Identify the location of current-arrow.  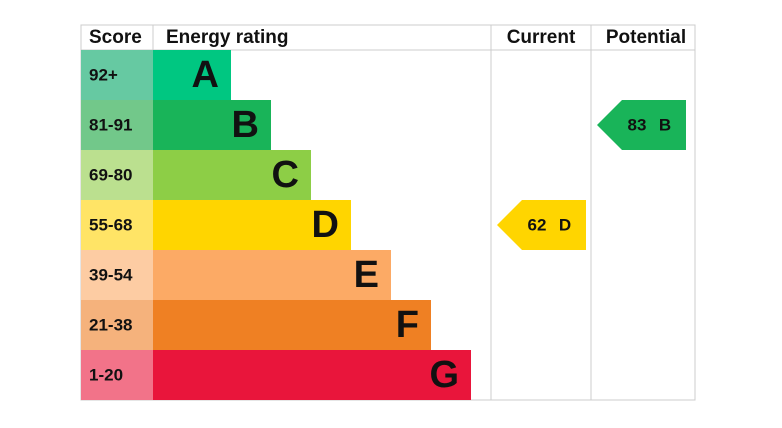
(541, 225).